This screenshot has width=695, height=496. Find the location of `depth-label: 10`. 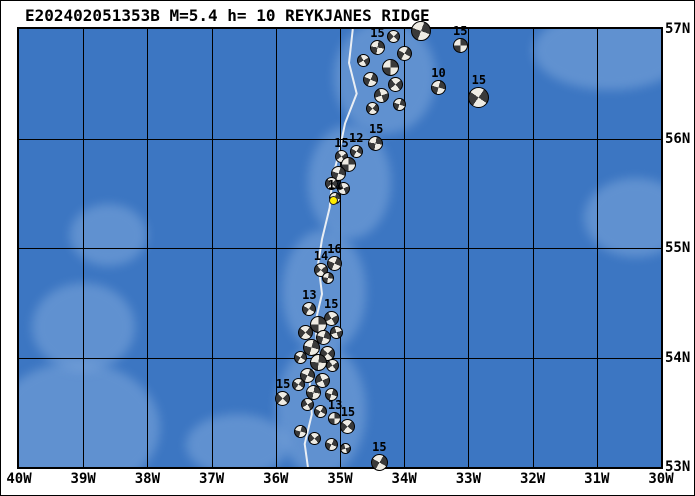

depth-label: 10 is located at coordinates (438, 72).